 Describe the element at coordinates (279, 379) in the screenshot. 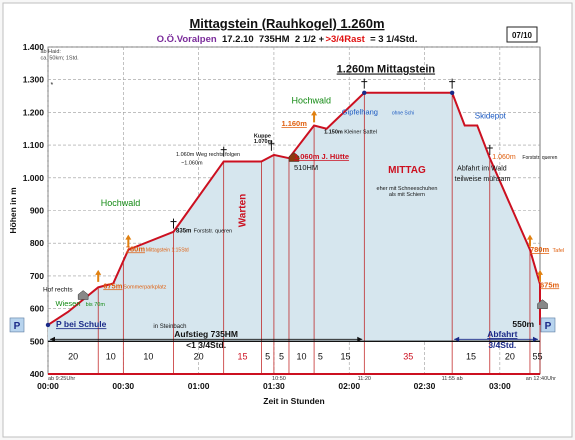

I see `time-mark: 10:50` at that location.